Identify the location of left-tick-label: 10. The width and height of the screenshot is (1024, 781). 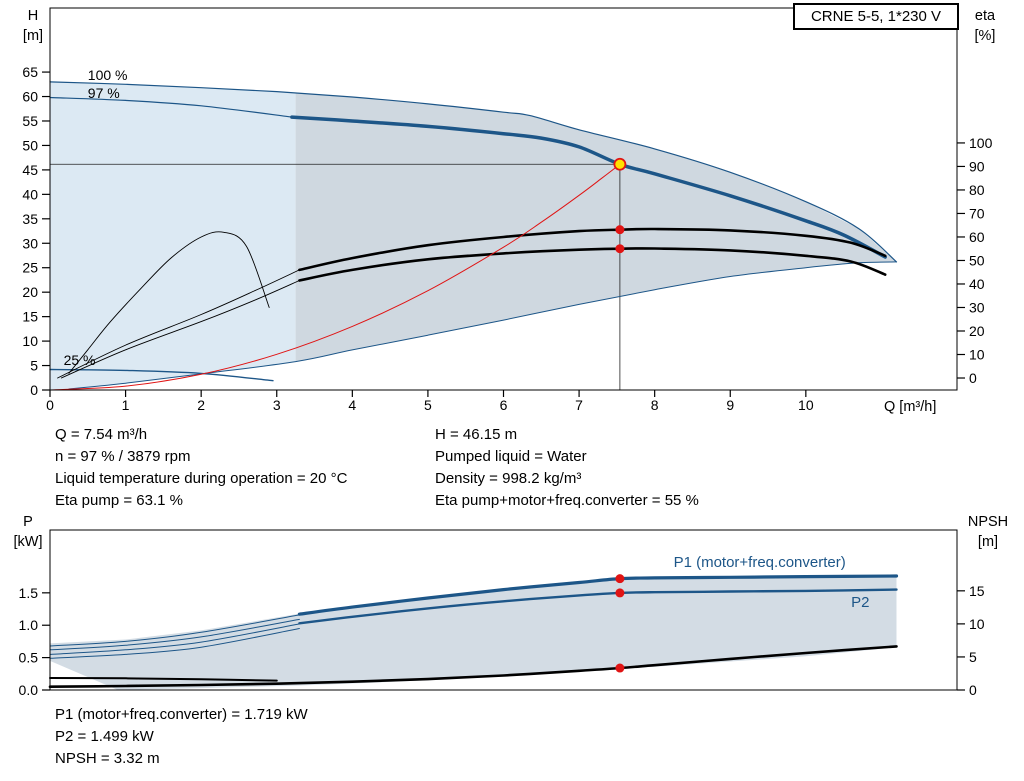
(30, 341).